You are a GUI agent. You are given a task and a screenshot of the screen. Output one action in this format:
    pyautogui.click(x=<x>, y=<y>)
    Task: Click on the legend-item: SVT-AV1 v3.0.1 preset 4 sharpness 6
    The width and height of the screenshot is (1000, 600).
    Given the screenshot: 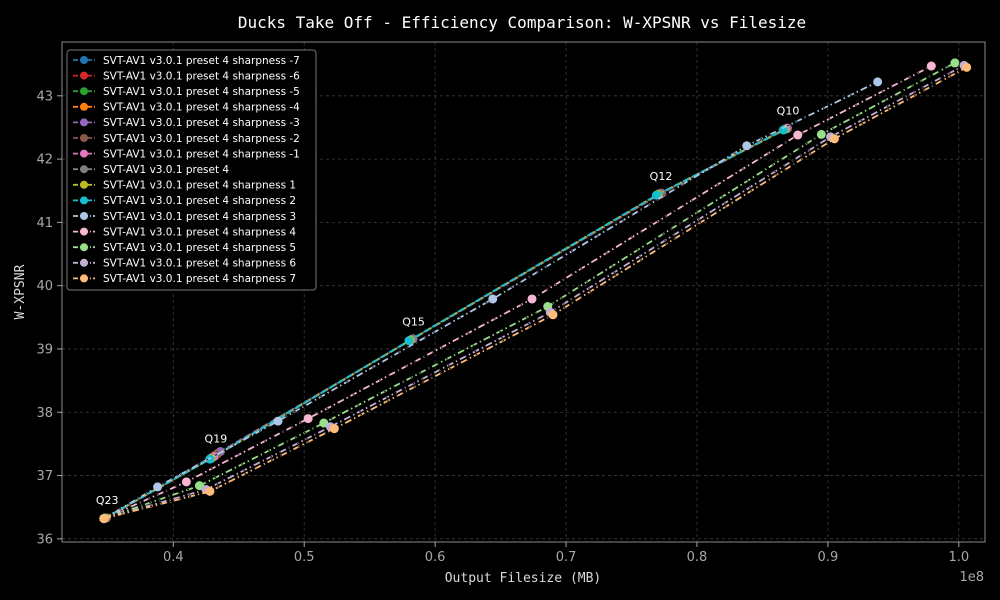 What is the action you would take?
    pyautogui.click(x=184, y=264)
    